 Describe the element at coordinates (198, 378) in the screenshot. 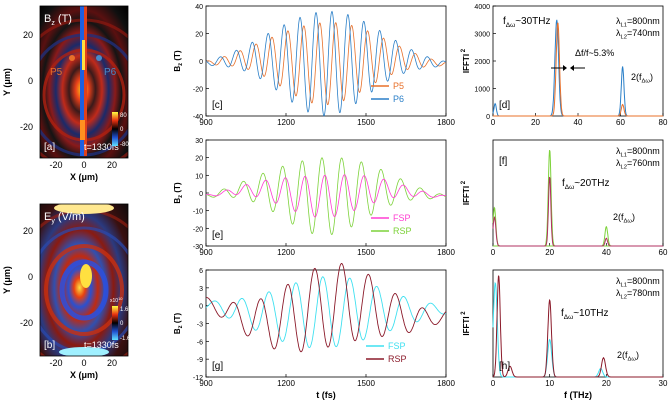

I see `y-tick-label: -12` at that location.